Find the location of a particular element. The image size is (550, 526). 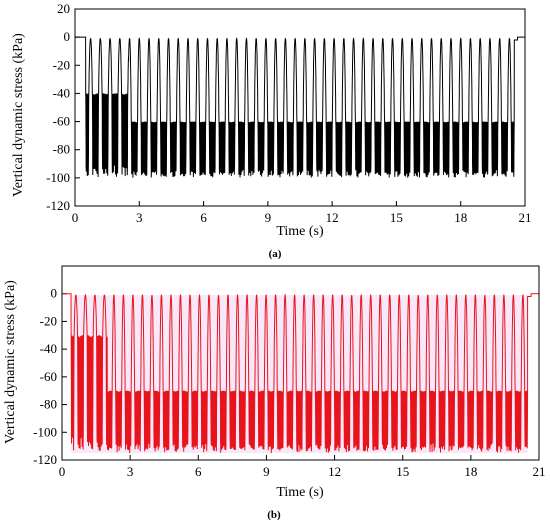

chart-a-ytick-label: -40 is located at coordinates (61, 92).